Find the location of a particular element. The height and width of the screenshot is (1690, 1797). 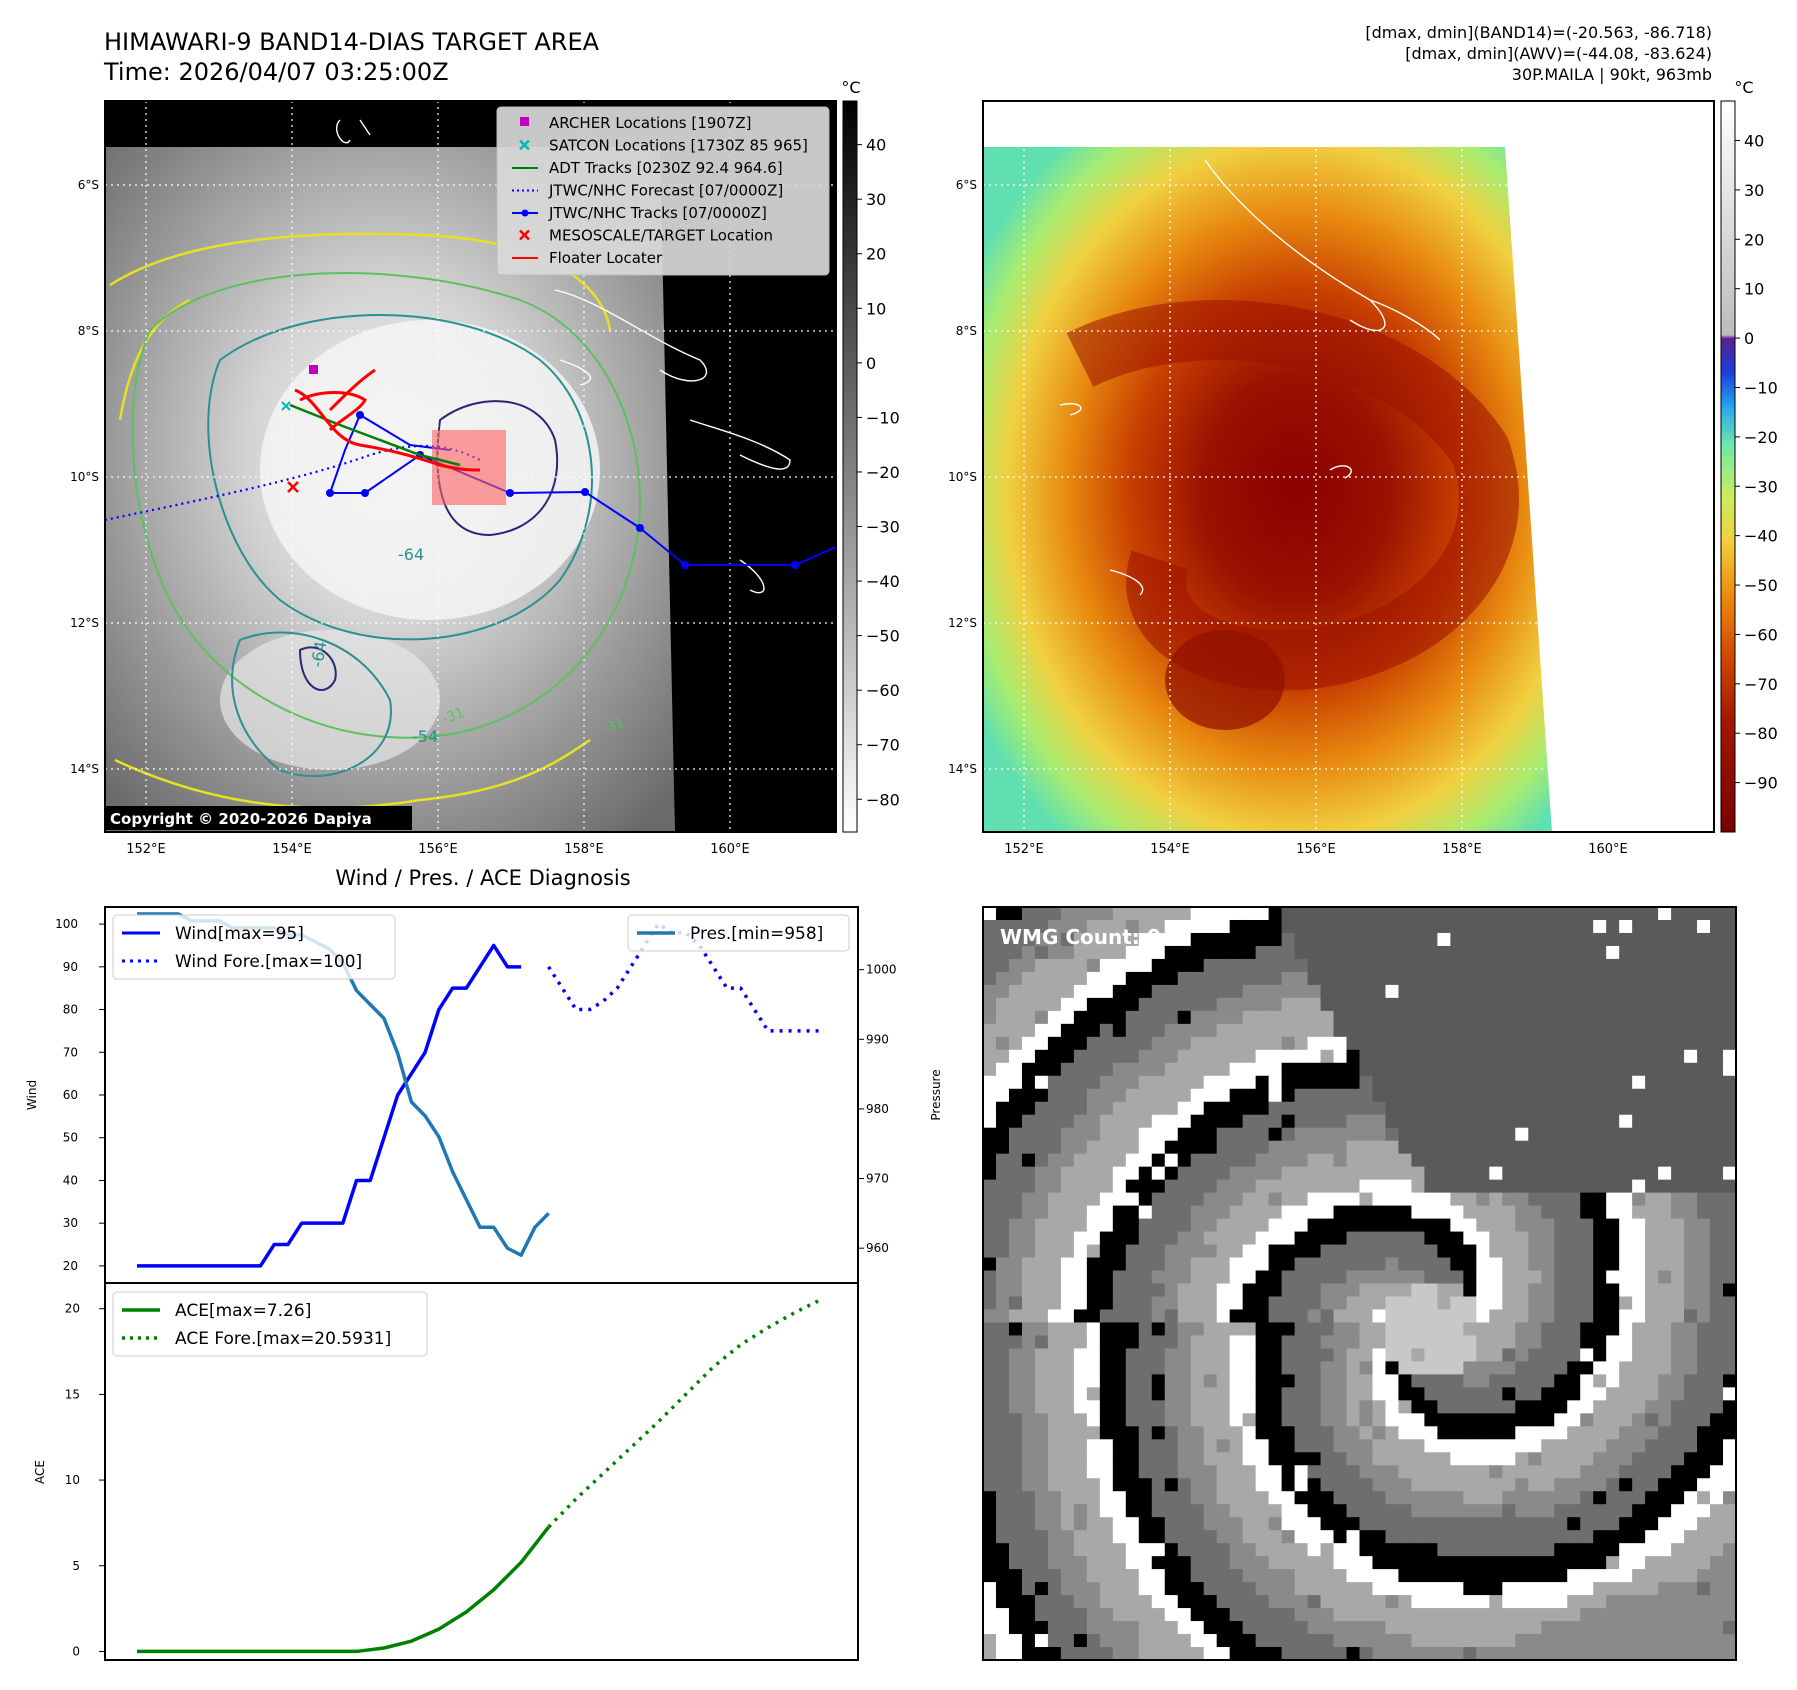

lat-label: 8°S is located at coordinates (966, 331).